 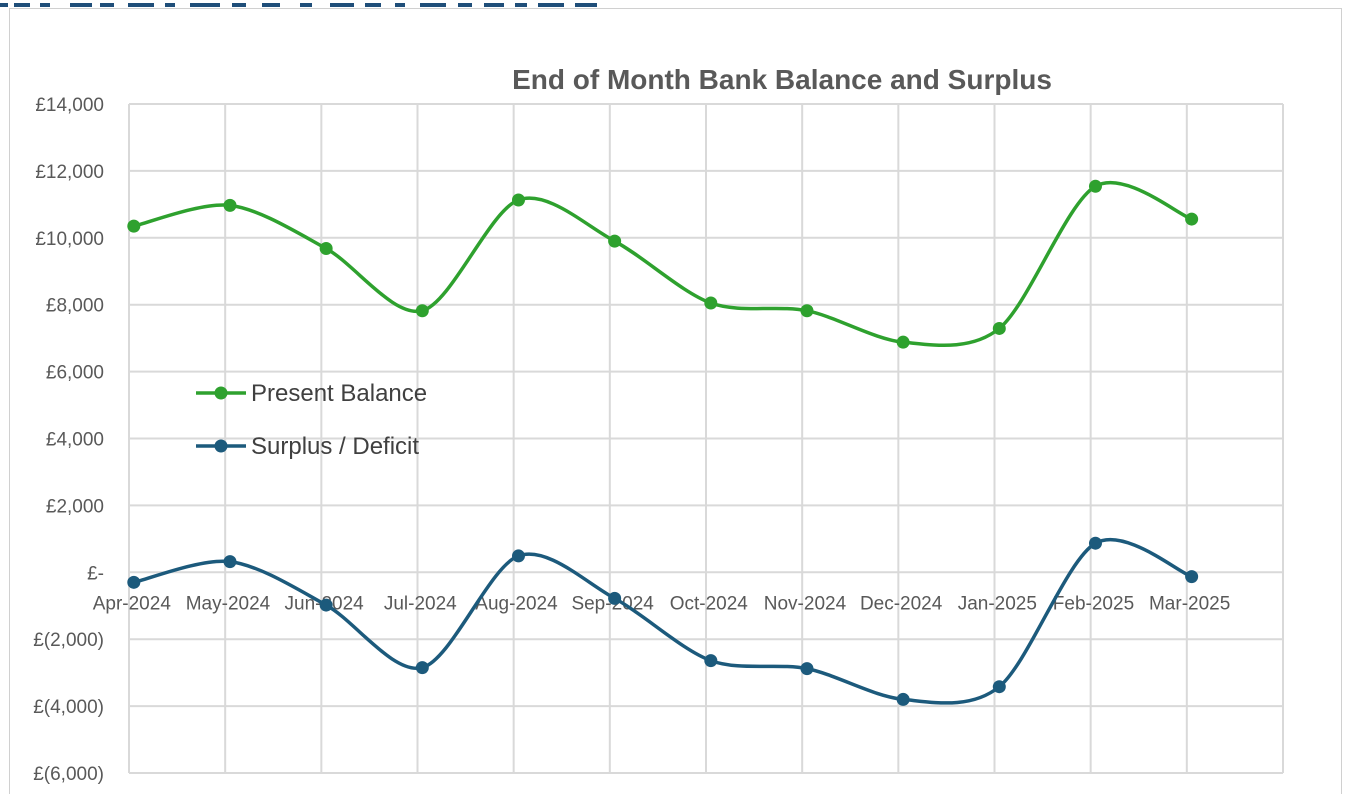 I want to click on x-tick-label: Jul-2024, so click(x=420, y=603).